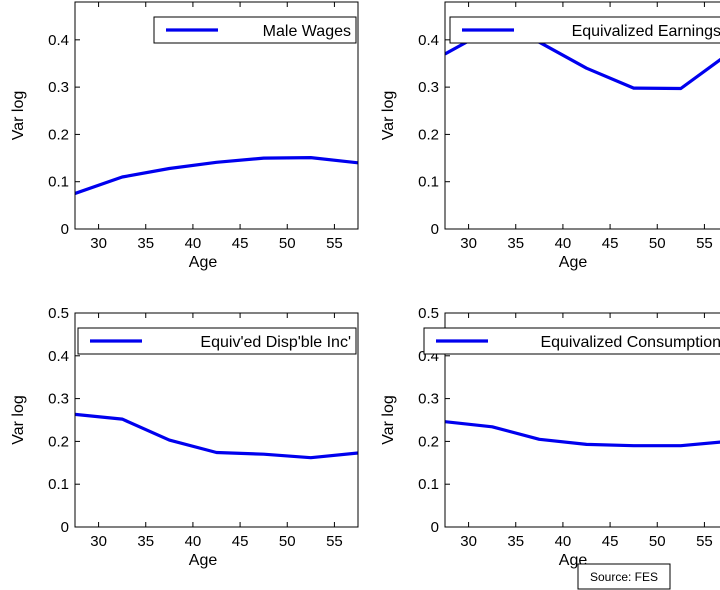 The height and width of the screenshot is (590, 720). I want to click on source-note-text: Source: FES, so click(624, 577).